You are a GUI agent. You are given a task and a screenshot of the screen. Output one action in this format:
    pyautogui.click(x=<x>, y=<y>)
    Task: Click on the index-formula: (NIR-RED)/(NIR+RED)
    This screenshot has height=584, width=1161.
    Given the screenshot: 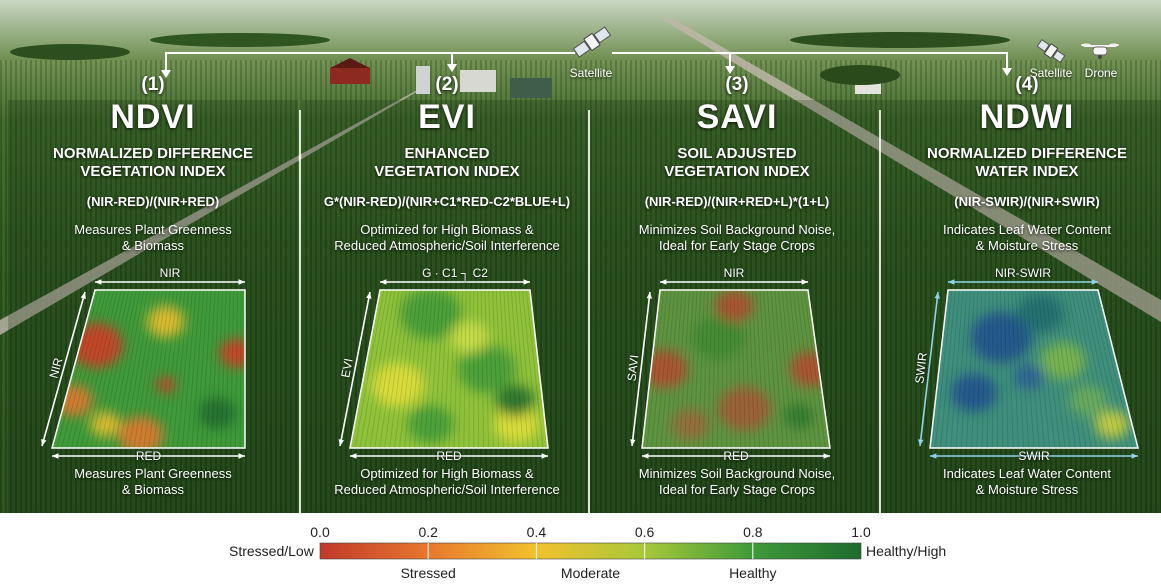 What is the action you would take?
    pyautogui.click(x=153, y=201)
    